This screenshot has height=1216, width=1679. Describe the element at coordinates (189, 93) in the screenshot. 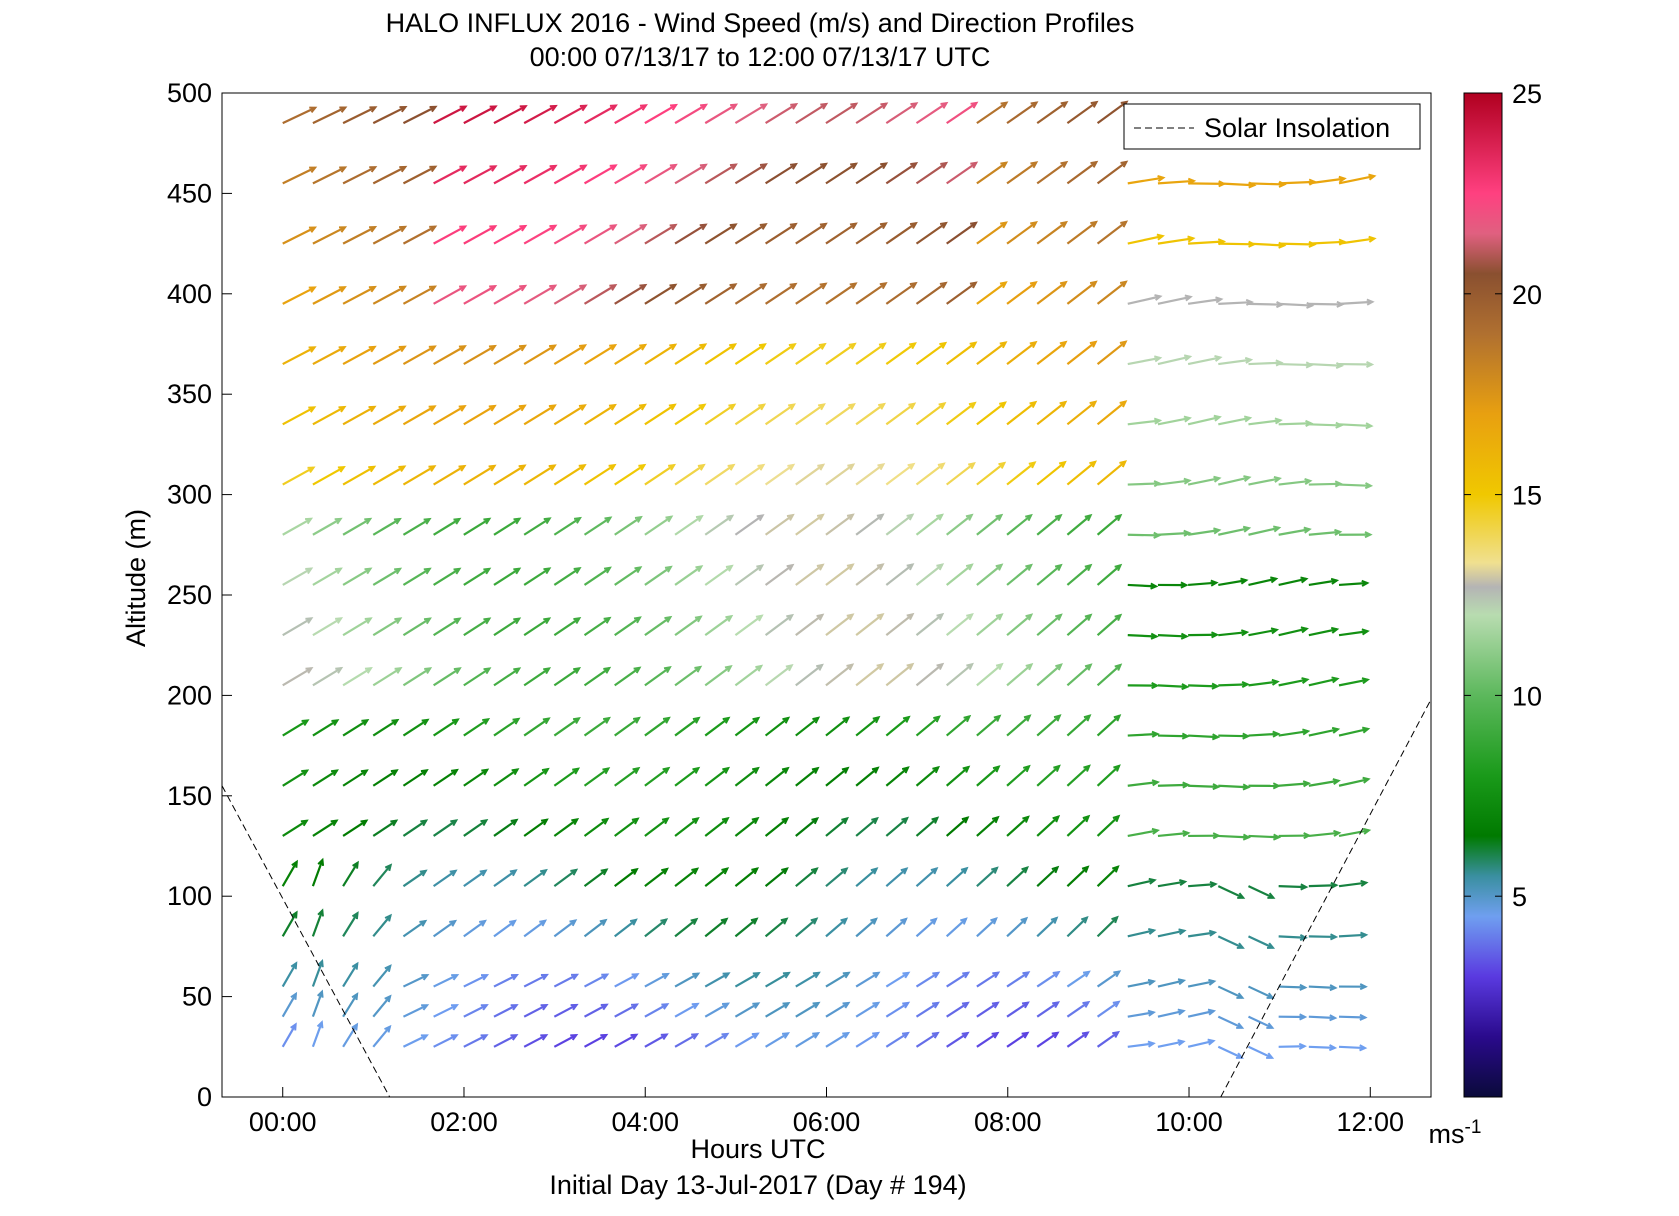

I see `y-tick-label: 500` at that location.